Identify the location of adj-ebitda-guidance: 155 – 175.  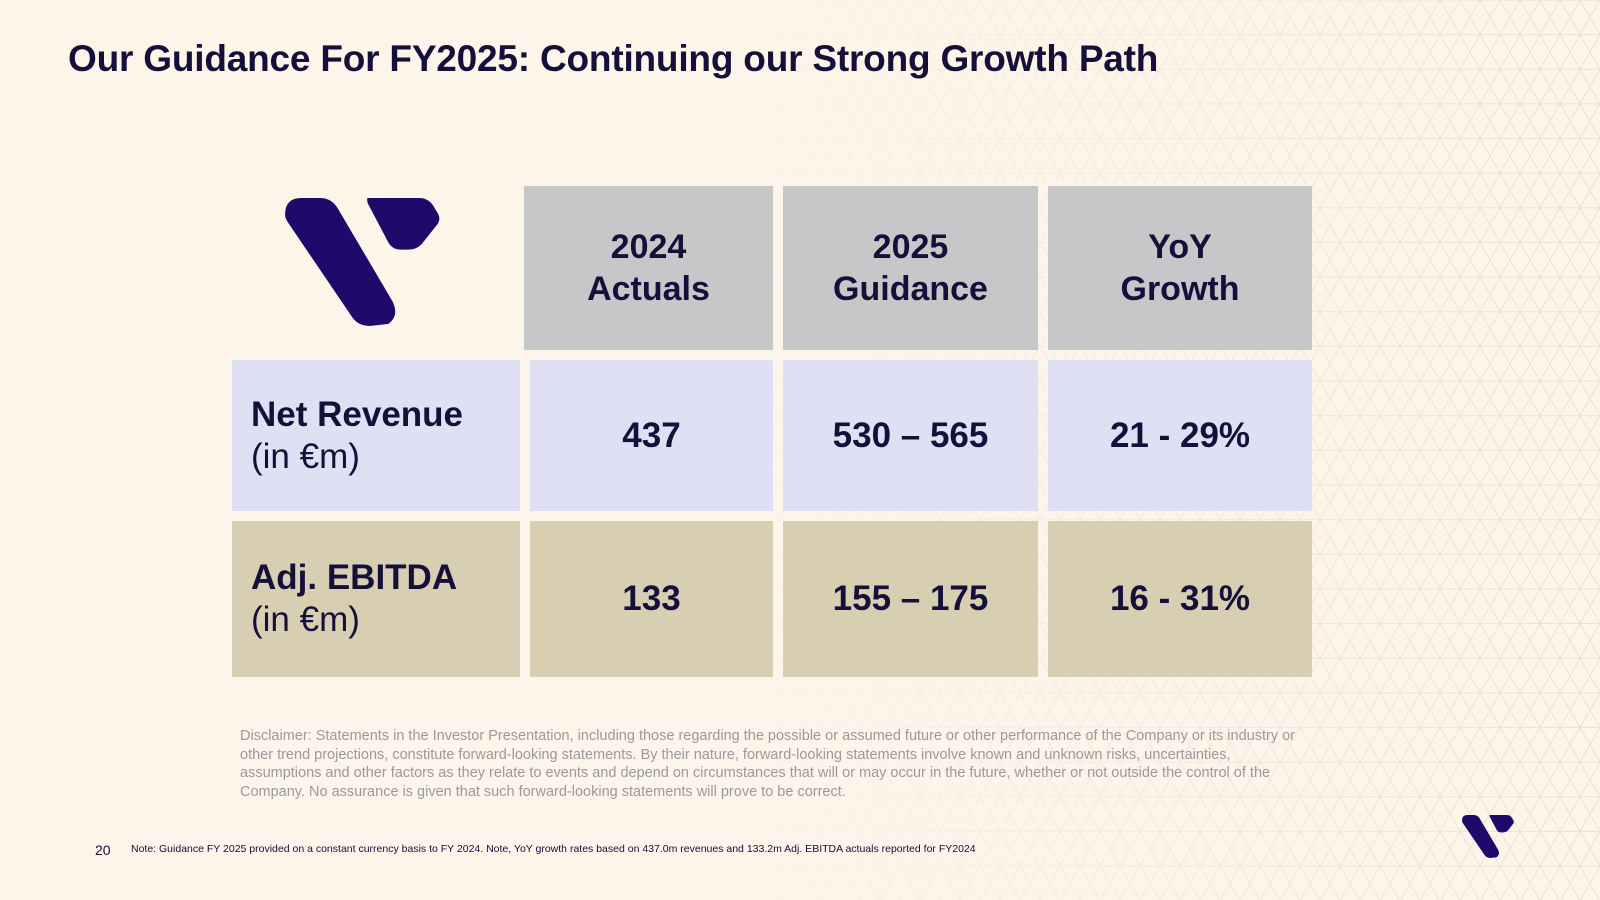
(910, 599).